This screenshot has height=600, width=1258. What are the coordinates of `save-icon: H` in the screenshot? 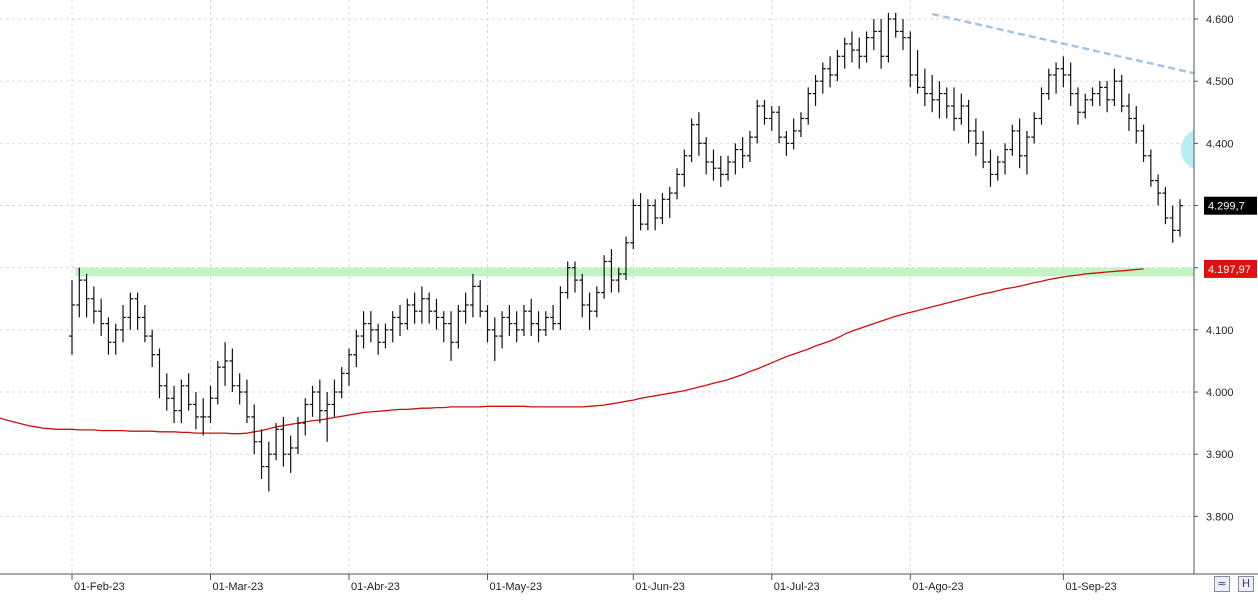 It's located at (1246, 584).